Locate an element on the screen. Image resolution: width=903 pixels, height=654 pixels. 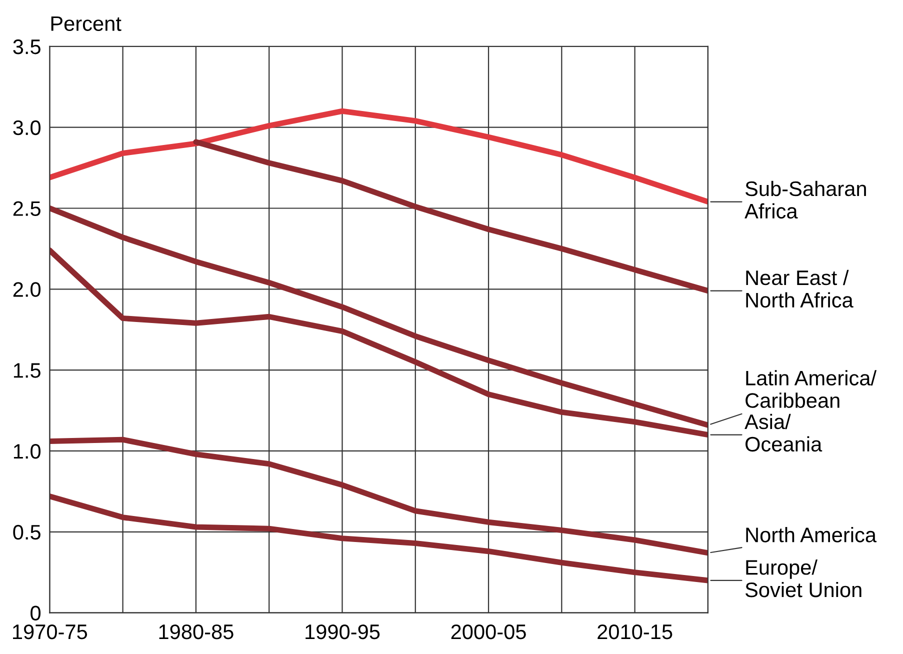
x-tick-label: 2000-05 is located at coordinates (488, 632).